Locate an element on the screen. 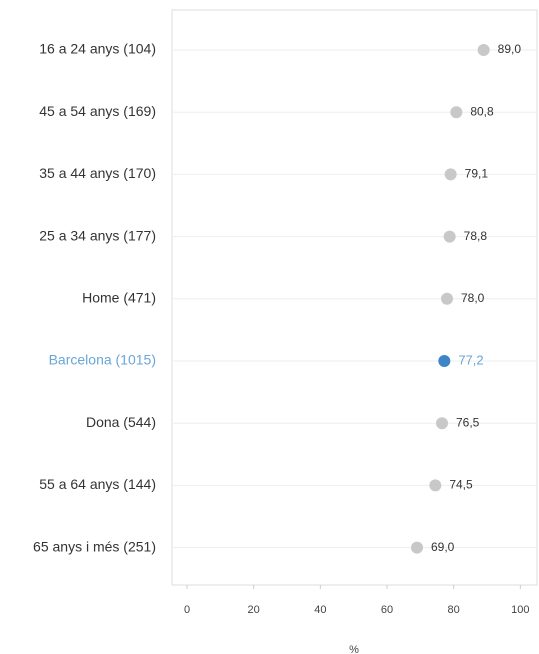 Image resolution: width=539 pixels, height=654 pixels. value-label: 78,0 is located at coordinates (473, 298).